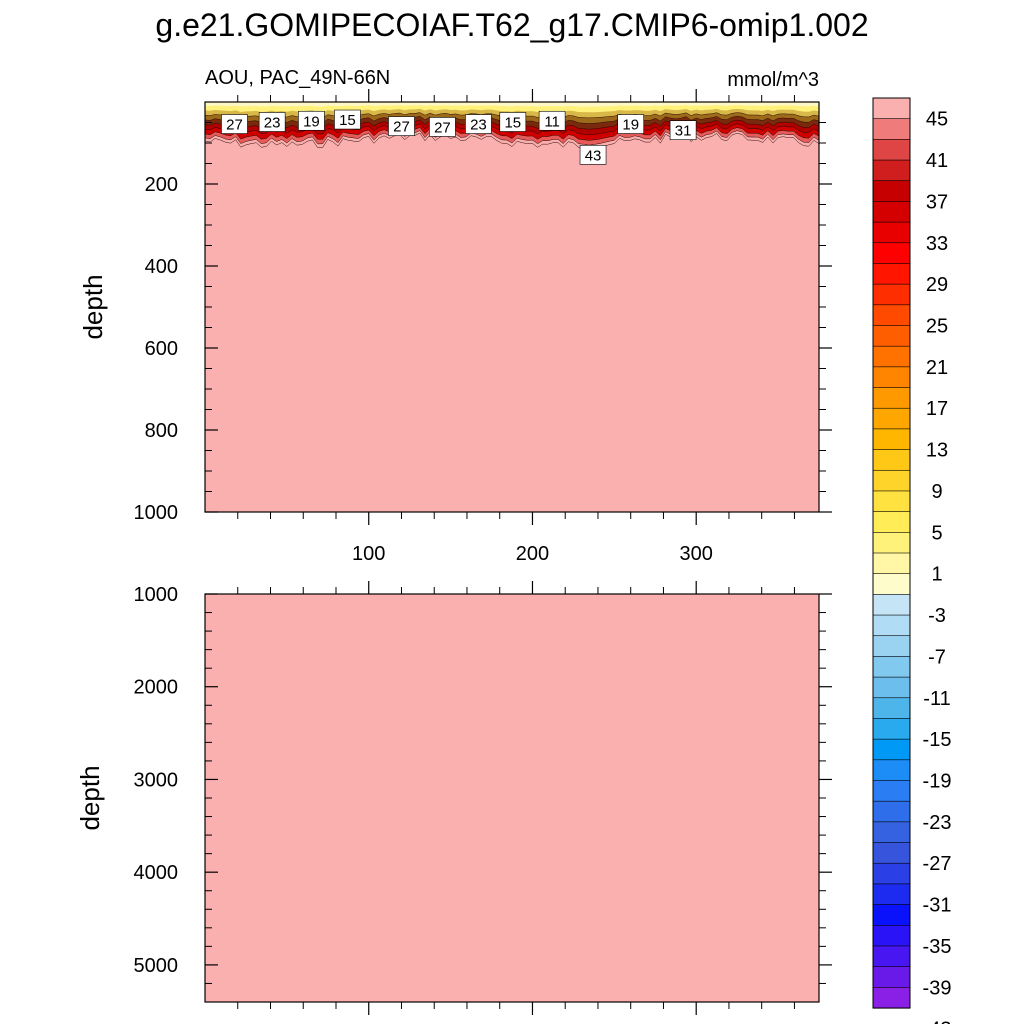 Image resolution: width=1024 pixels, height=1024 pixels. What do you see at coordinates (156, 688) in the screenshot?
I see `y-tick-label: 2000` at bounding box center [156, 688].